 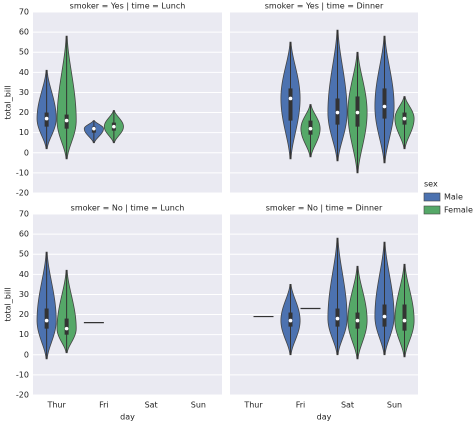 I want to click on legend-label: Male, so click(x=453, y=197).